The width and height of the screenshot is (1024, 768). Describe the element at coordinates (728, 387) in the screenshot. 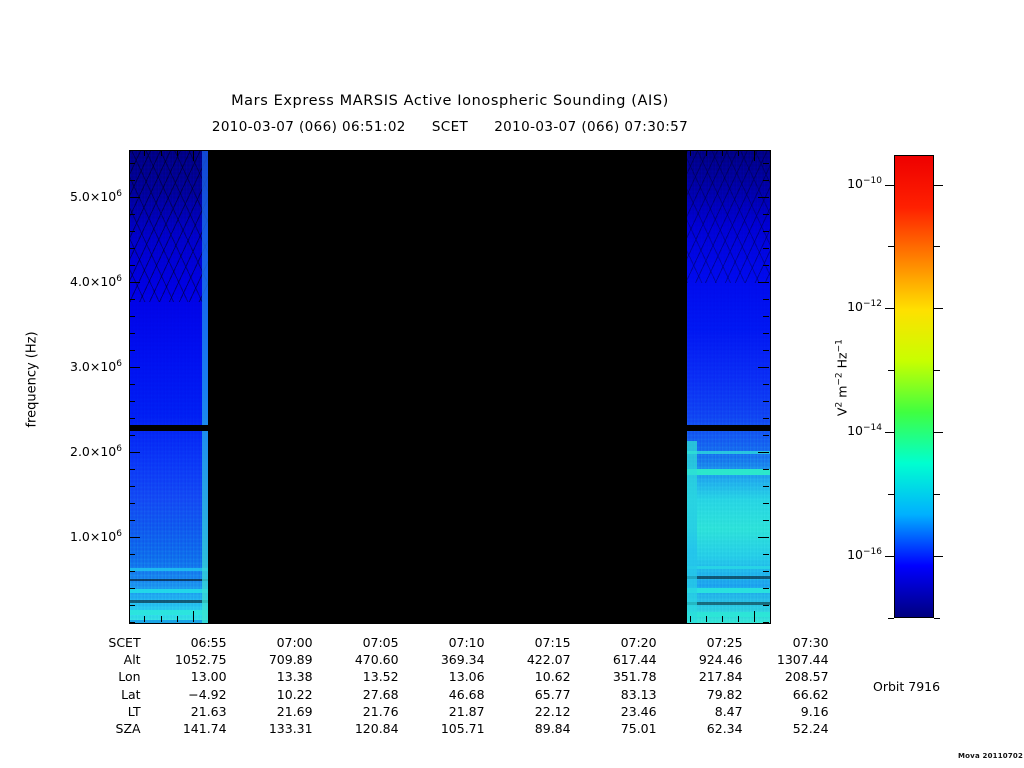

I see `spectrogram-right-block` at that location.